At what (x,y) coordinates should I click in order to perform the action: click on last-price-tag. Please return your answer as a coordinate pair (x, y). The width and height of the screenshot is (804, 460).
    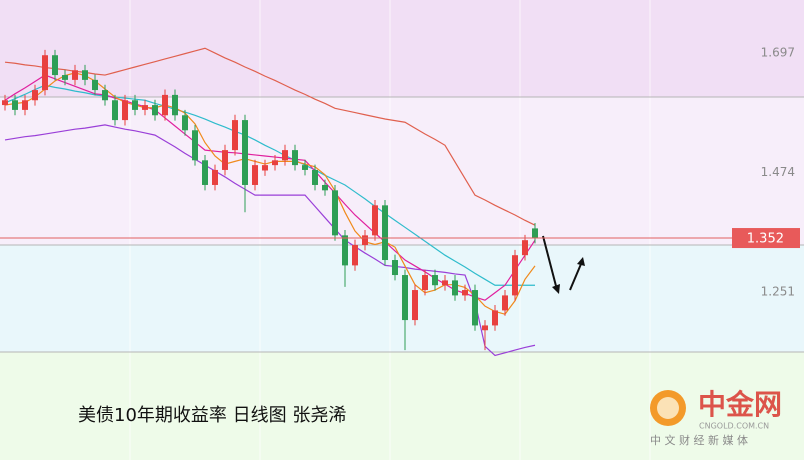
    Looking at the image, I should click on (766, 238).